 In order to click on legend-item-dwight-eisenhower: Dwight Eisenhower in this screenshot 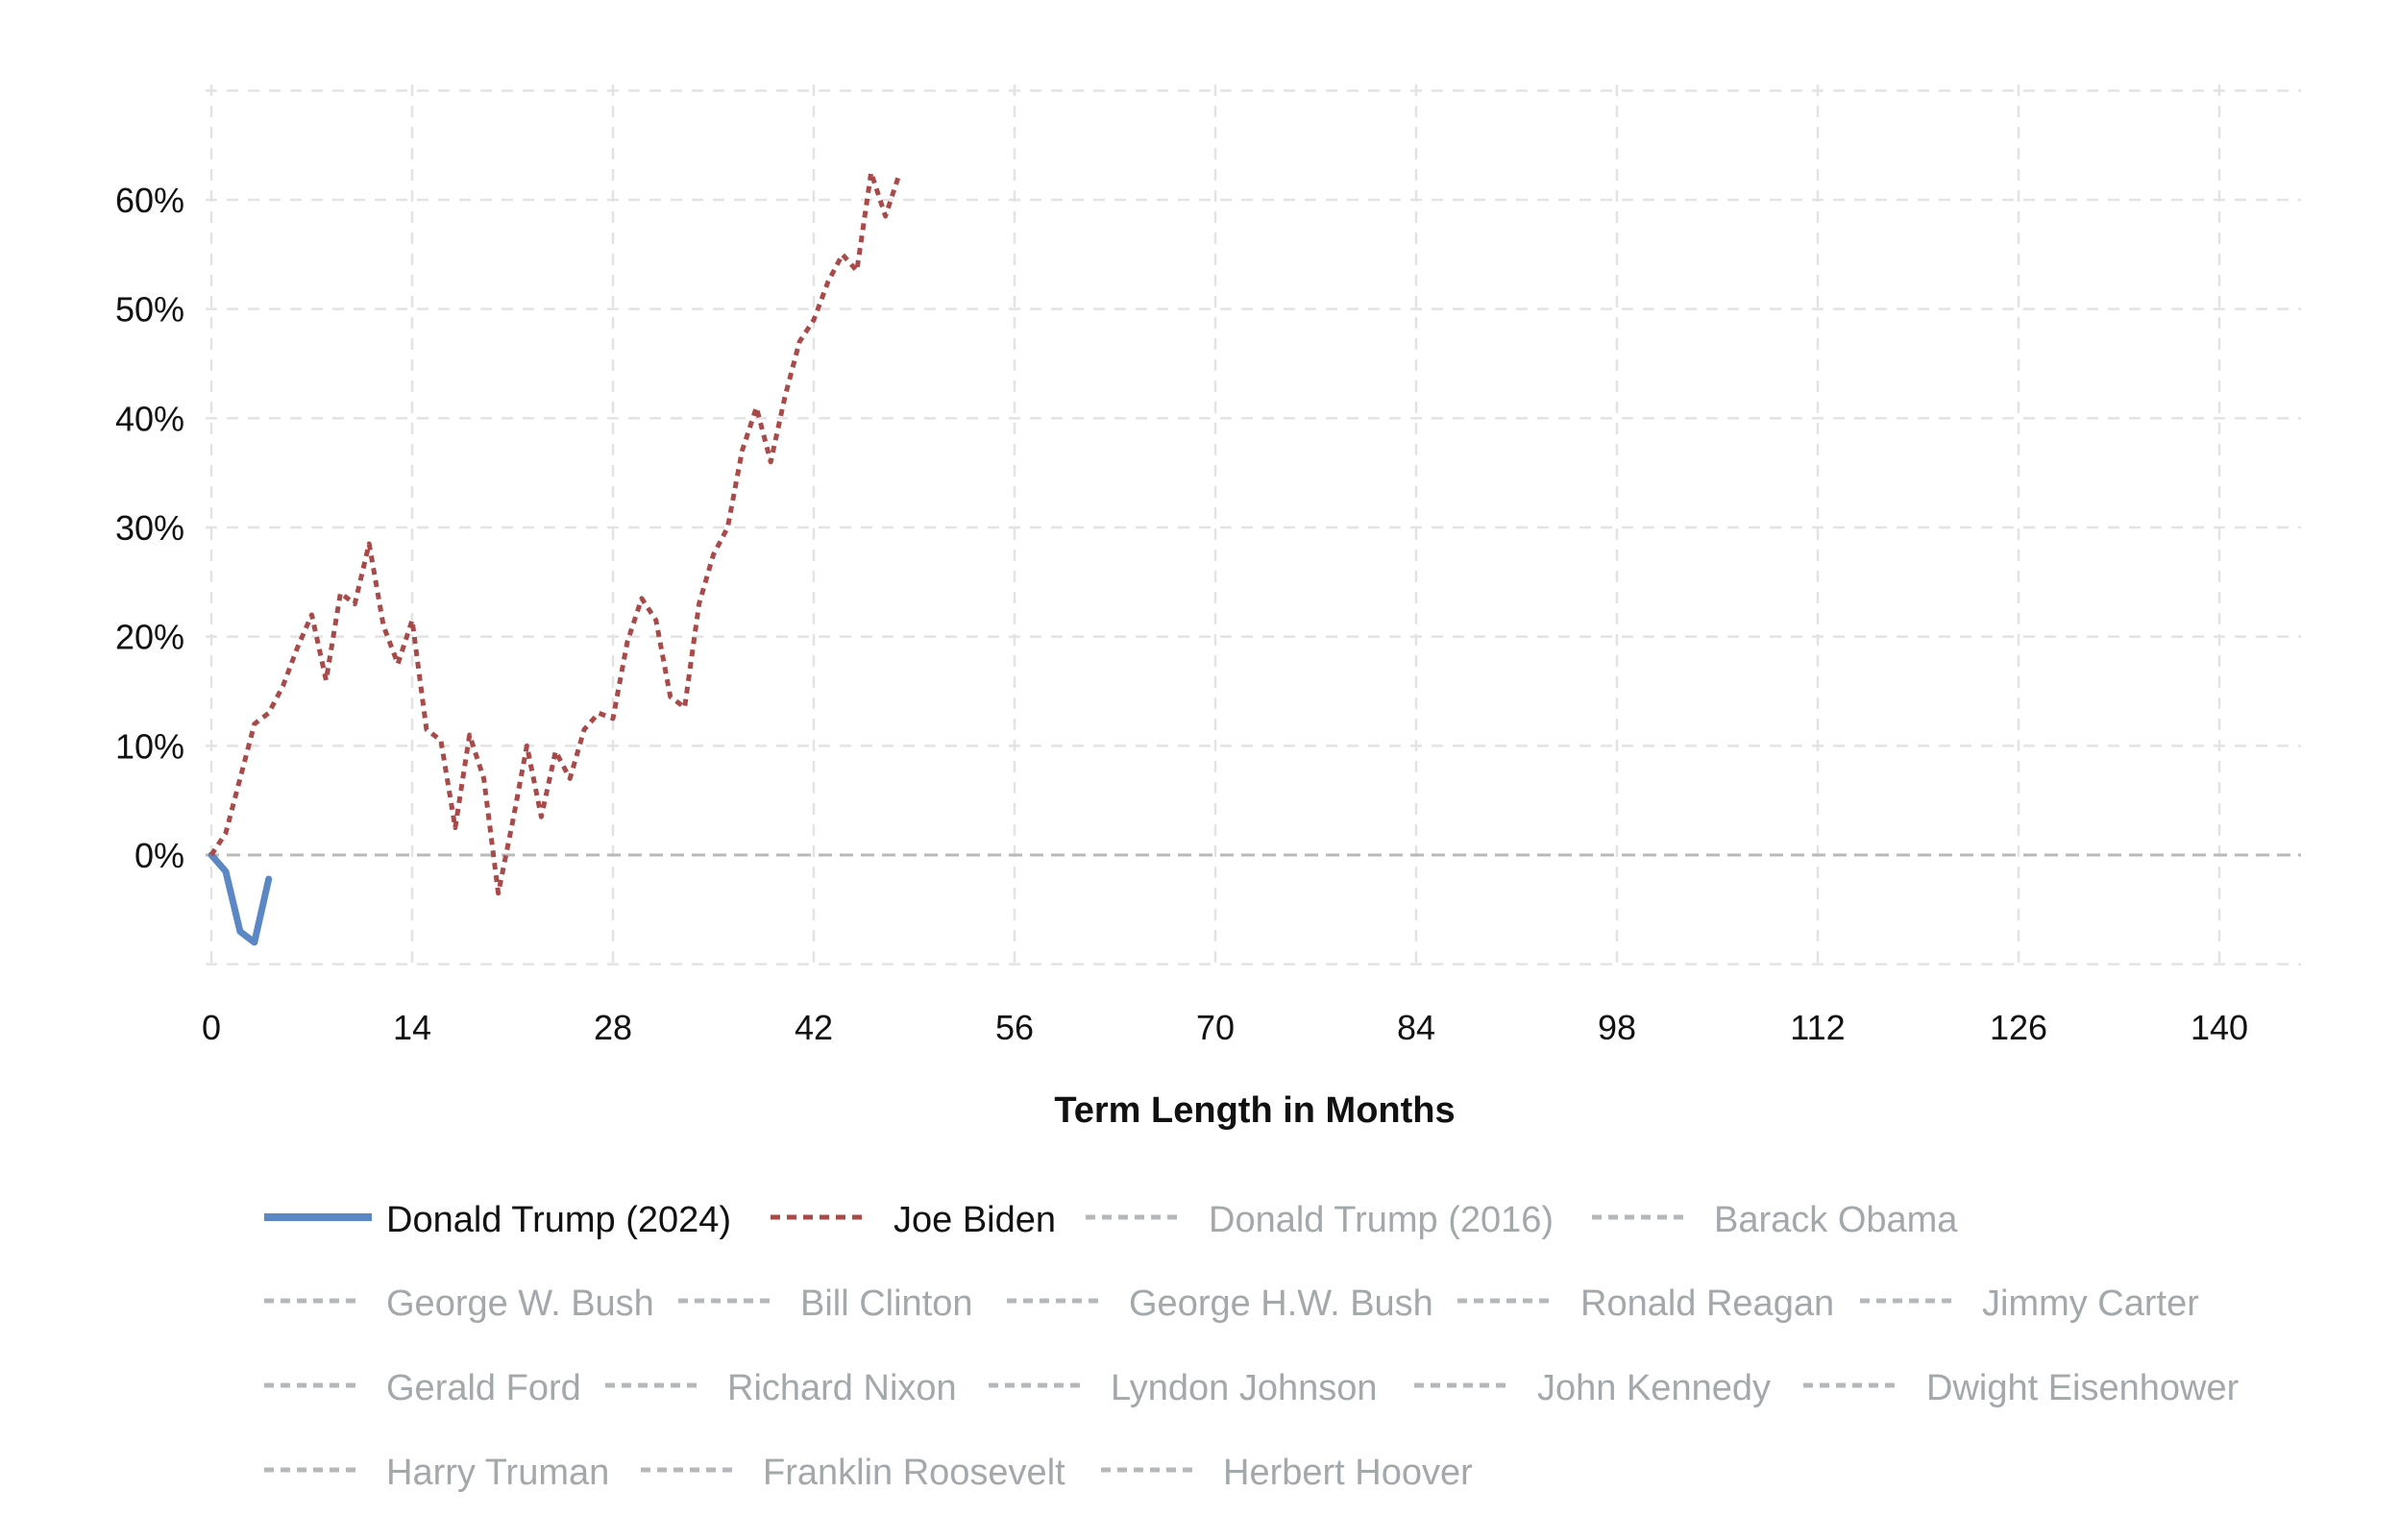, I will do `click(2021, 1388)`.